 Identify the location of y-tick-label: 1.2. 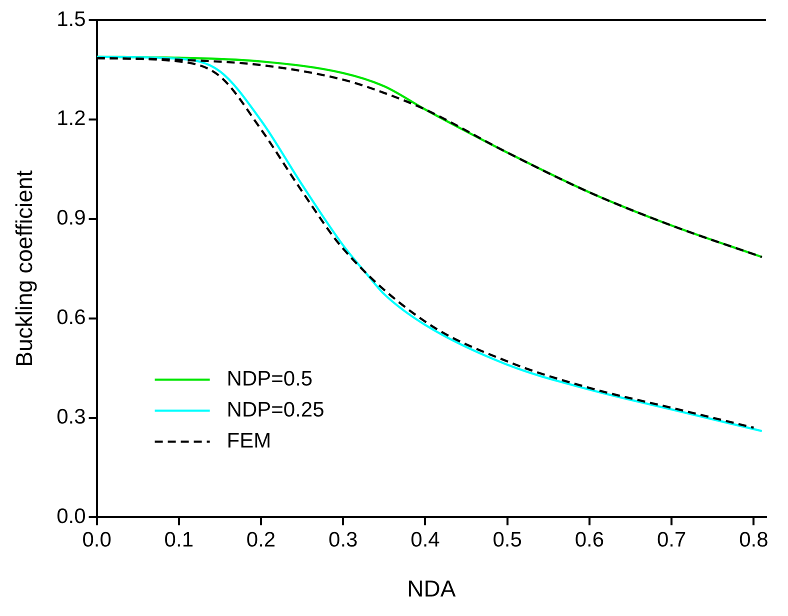
(71, 118).